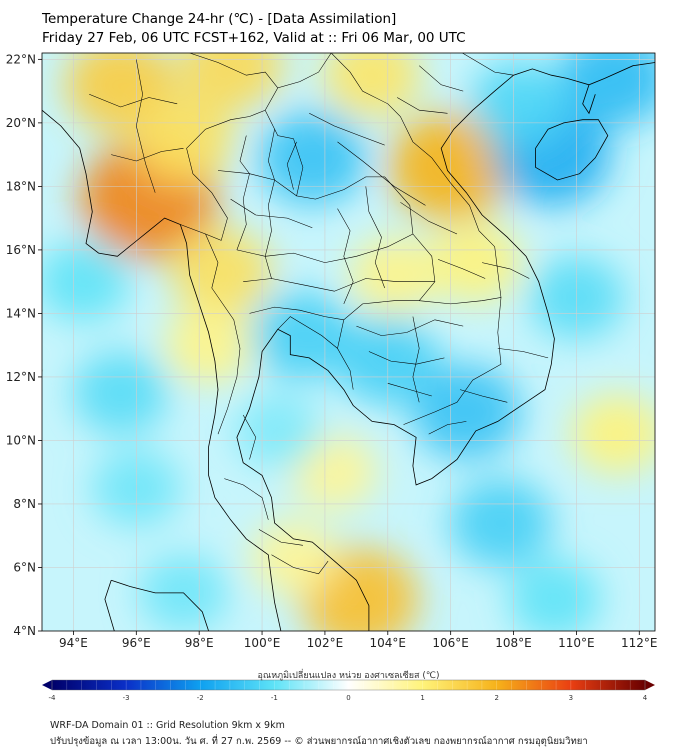 The height and width of the screenshot is (756, 676). I want to click on lon-tick-label: 110°E, so click(576, 643).